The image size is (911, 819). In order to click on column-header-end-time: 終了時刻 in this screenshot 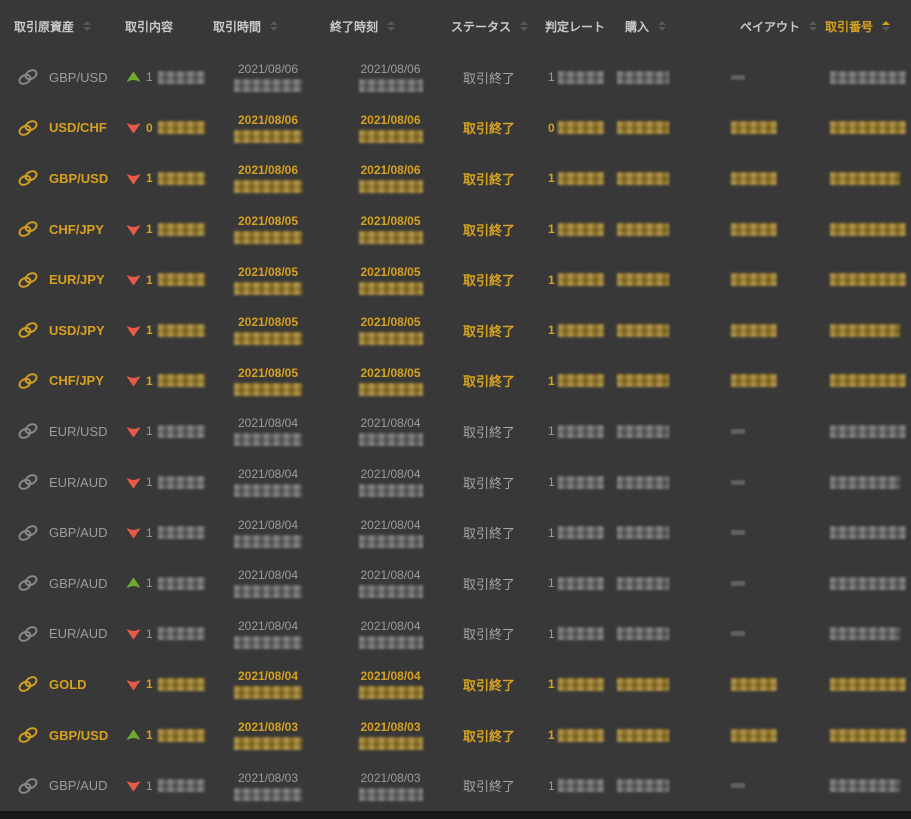, I will do `click(384, 26)`.